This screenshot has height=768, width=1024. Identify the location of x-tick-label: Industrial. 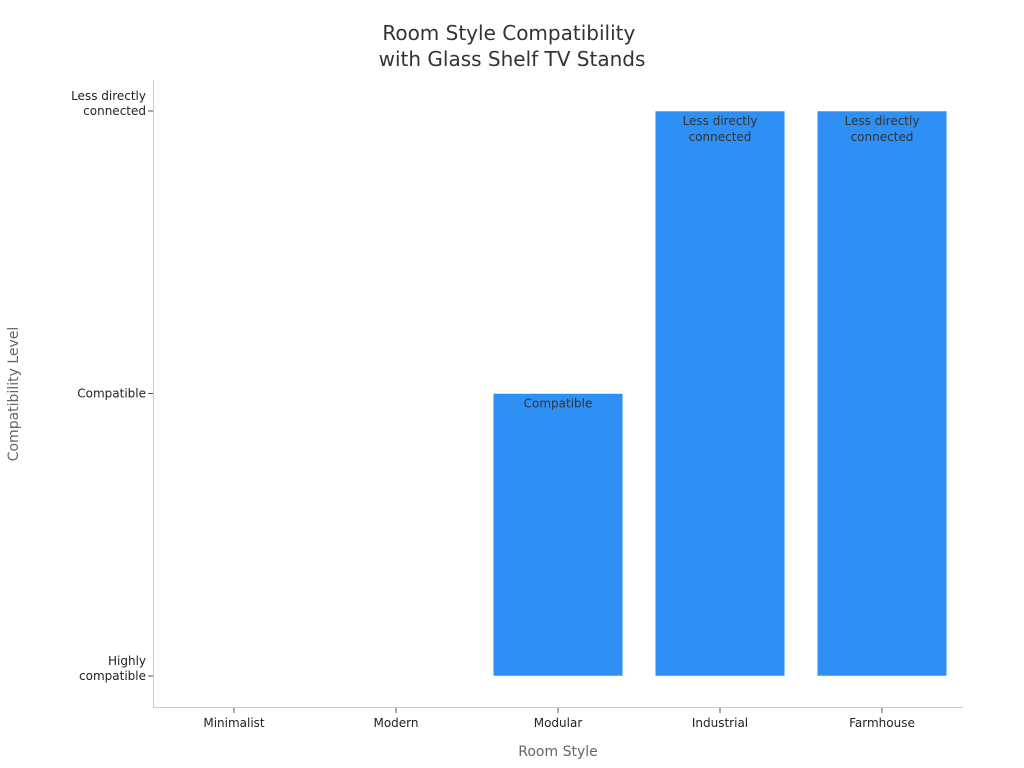
(720, 723).